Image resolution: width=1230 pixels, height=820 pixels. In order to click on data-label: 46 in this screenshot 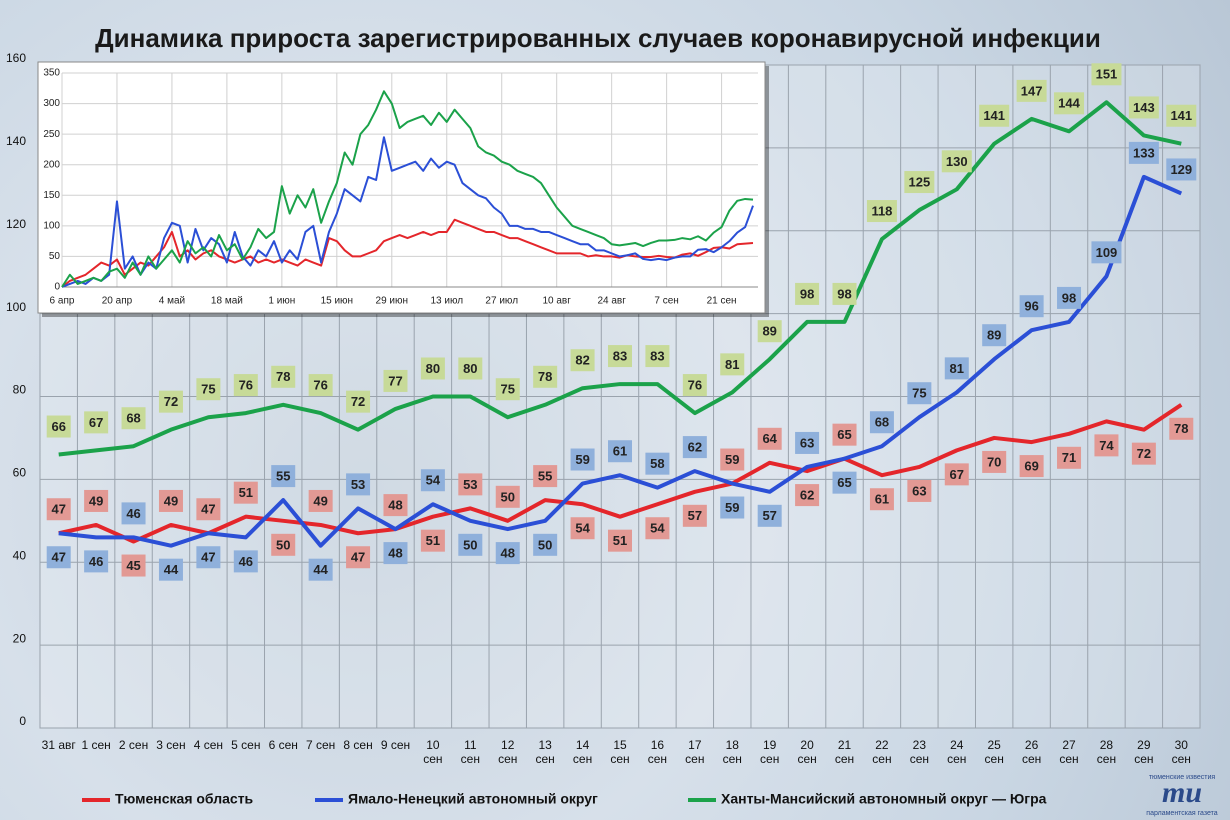, I will do `click(96, 561)`.